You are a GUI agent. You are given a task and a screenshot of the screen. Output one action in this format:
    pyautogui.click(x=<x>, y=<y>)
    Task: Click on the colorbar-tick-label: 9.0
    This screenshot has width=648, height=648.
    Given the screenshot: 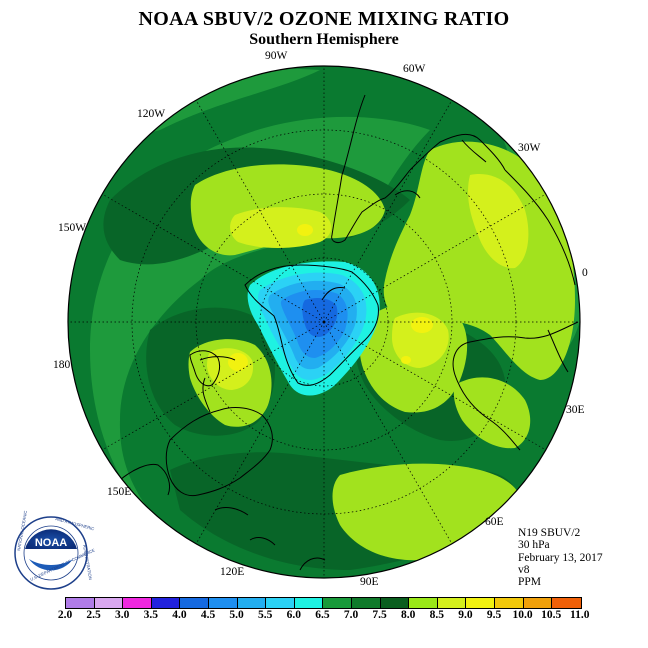 What is the action you would take?
    pyautogui.click(x=465, y=615)
    